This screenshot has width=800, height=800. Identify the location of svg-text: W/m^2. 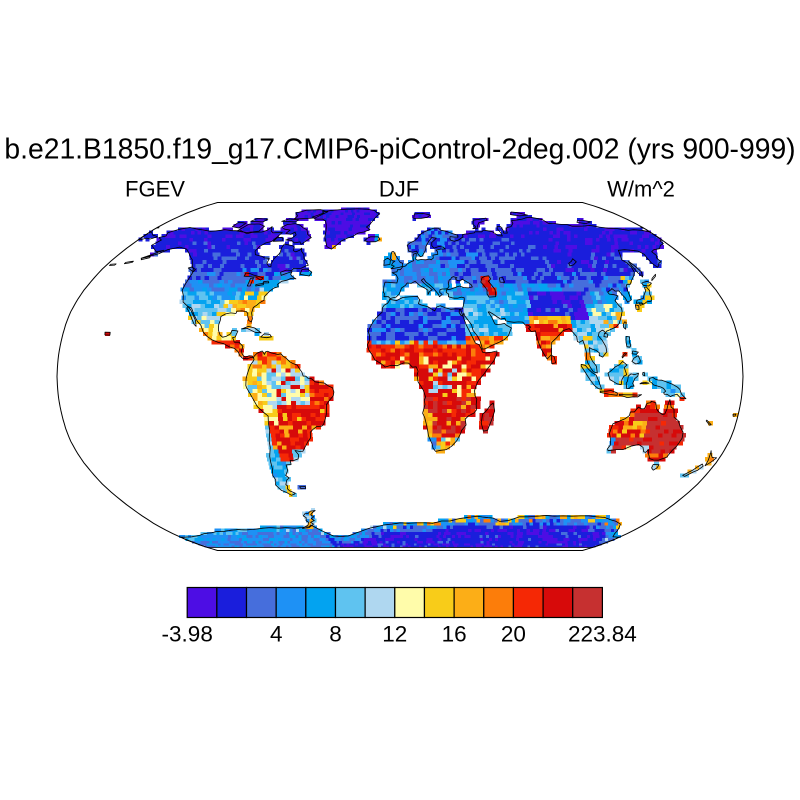
(641, 189).